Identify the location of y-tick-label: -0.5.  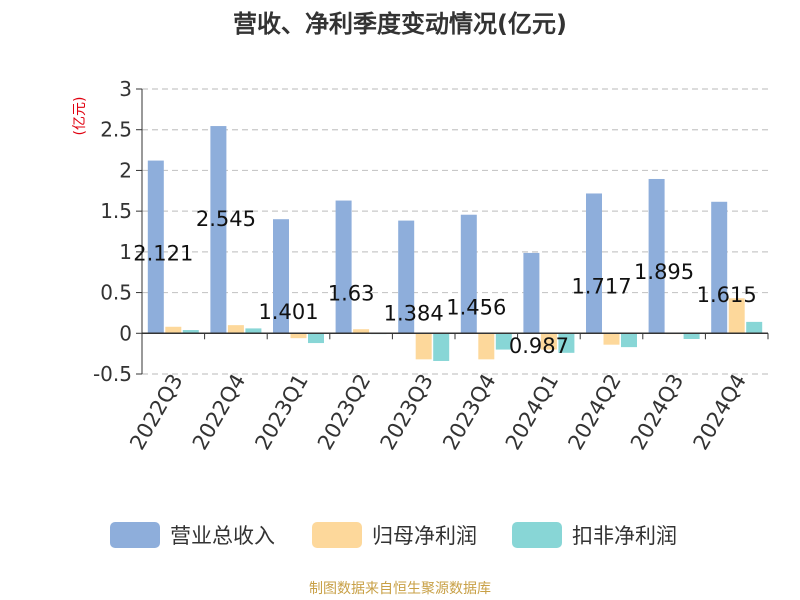
(112, 374).